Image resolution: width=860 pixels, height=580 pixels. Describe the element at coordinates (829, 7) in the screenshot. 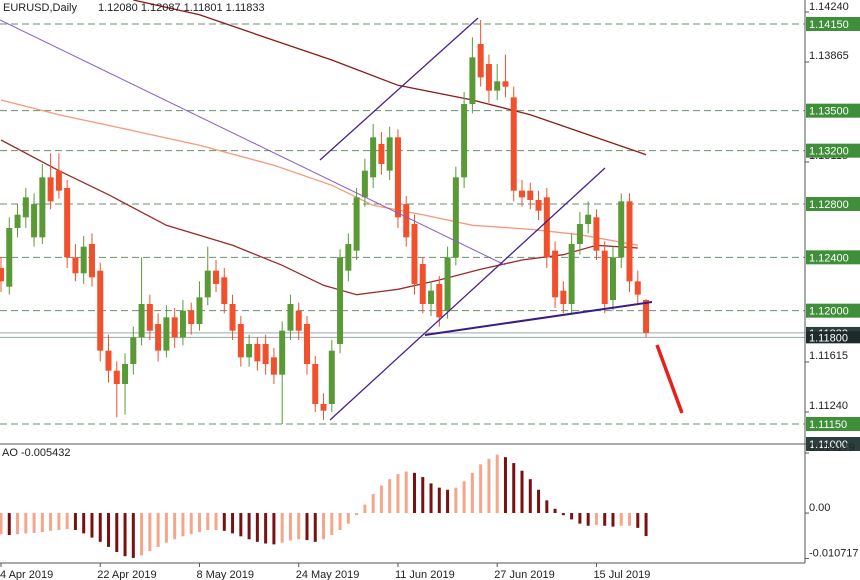

I see `y-tick-label: 1.14240` at that location.